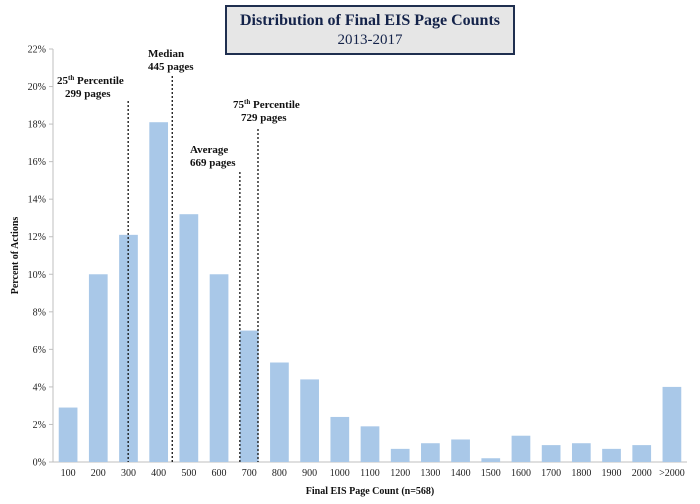 The height and width of the screenshot is (504, 700). Describe the element at coordinates (166, 54) in the screenshot. I see `annotation-label-median: Median` at that location.